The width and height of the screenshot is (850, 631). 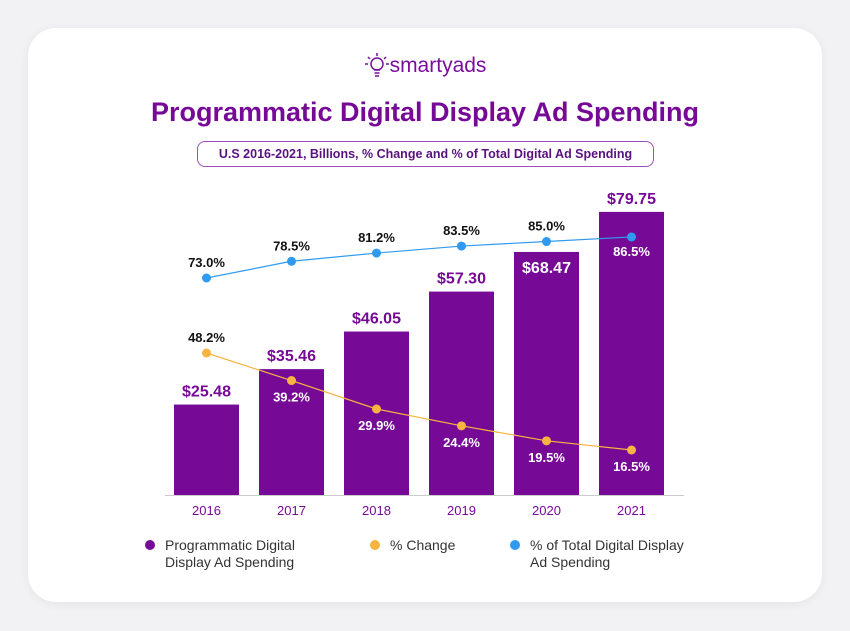 What do you see at coordinates (631, 510) in the screenshot?
I see `x-tick-label: 2021` at bounding box center [631, 510].